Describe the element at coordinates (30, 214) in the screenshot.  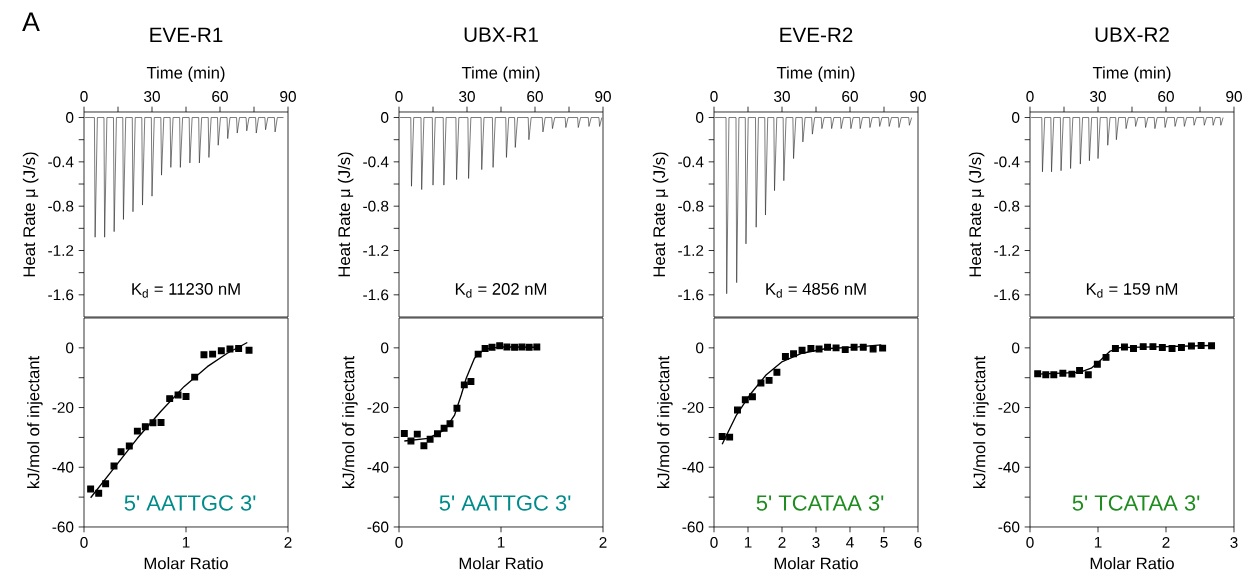
I see `y-axis-title: Heat Rate μ (J/s)` at that location.